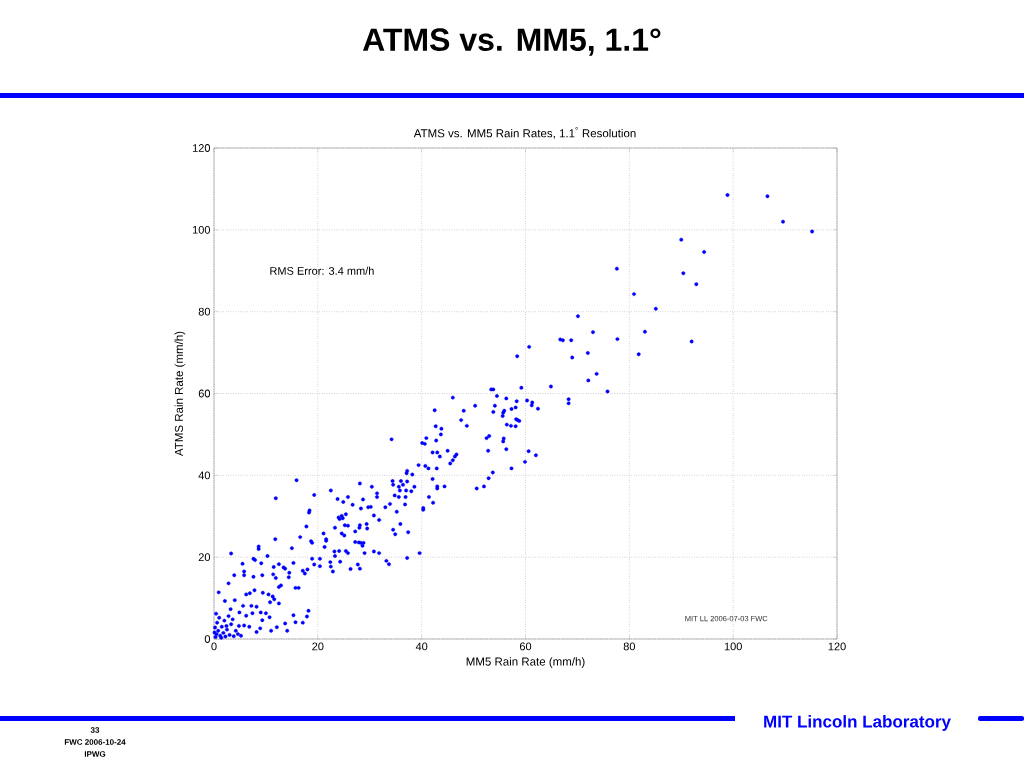 Image resolution: width=1024 pixels, height=768 pixels. What do you see at coordinates (322, 270) in the screenshot?
I see `annotation: RMS Error: 3.4 mm/h` at bounding box center [322, 270].